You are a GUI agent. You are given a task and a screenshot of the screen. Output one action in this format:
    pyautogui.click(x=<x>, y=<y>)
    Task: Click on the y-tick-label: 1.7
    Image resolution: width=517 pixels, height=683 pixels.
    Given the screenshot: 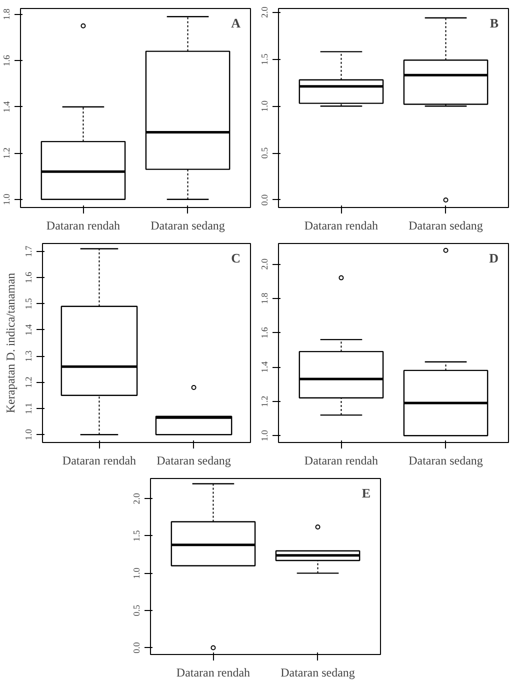 What is the action you would take?
    pyautogui.click(x=29, y=251)
    